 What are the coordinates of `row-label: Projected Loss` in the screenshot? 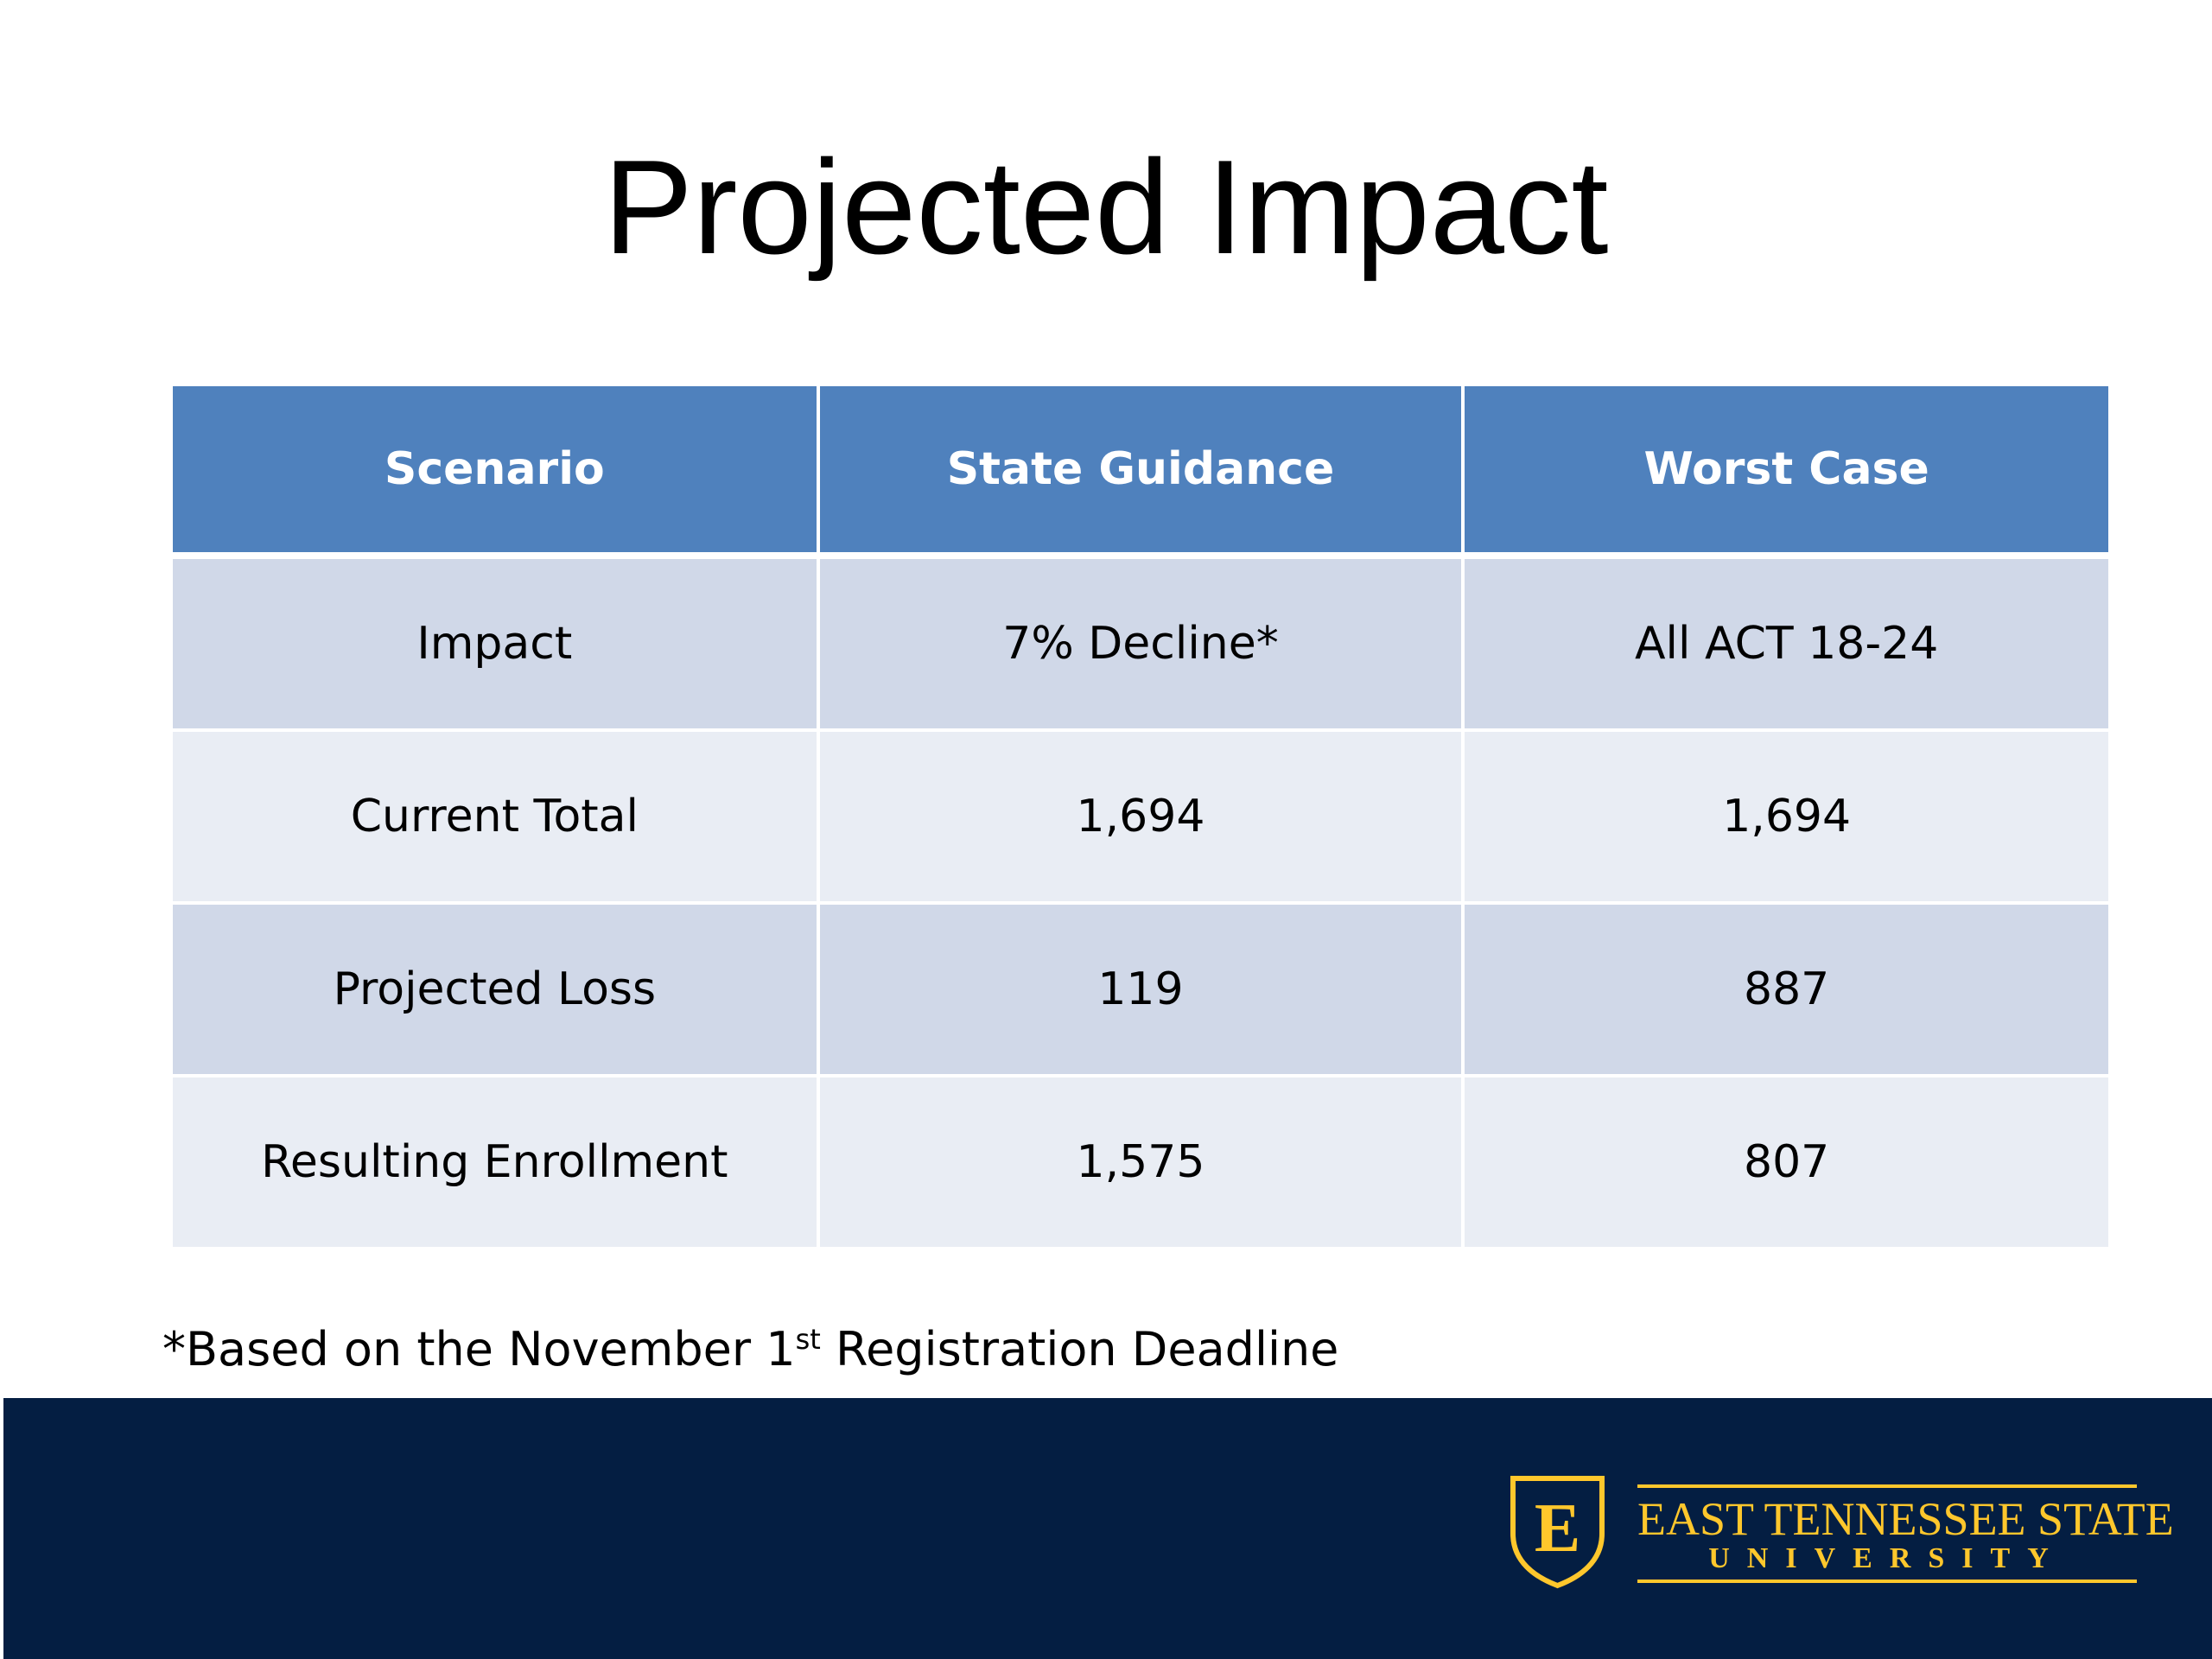 It's located at (496, 990).